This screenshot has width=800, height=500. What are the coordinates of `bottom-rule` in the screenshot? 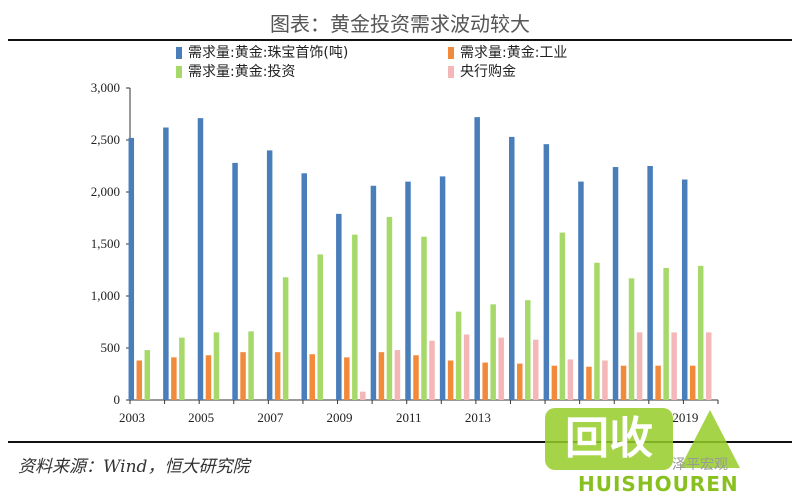 It's located at (400, 442).